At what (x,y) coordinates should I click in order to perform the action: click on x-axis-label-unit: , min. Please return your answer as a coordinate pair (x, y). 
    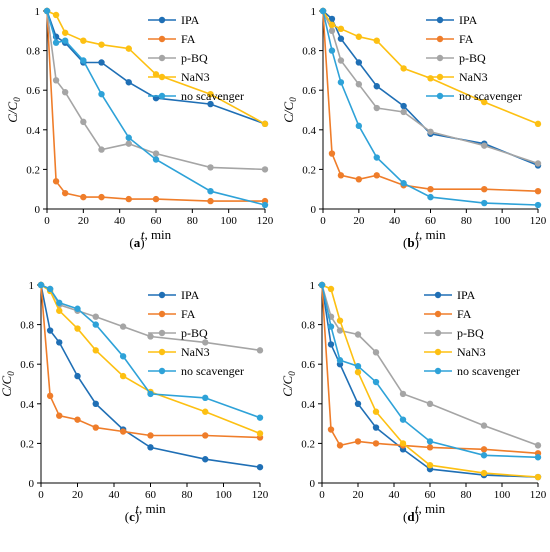
    Looking at the image, I should click on (157, 234).